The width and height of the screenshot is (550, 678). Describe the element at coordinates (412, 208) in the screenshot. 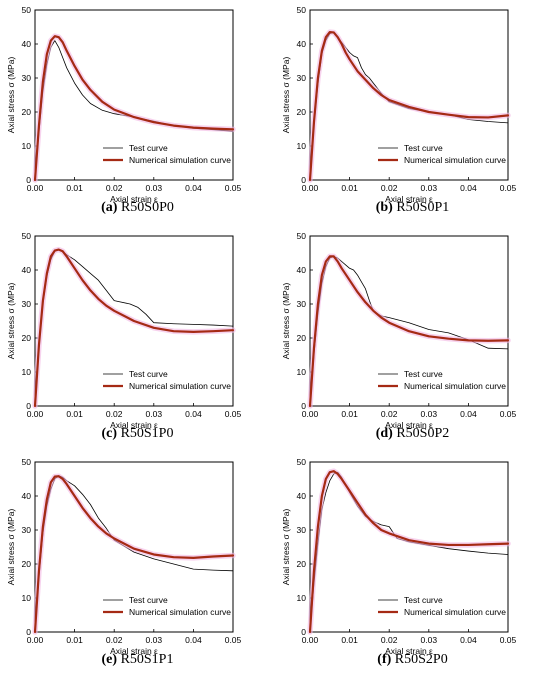

I see `panel-caption: (b) R50S0P1` at that location.